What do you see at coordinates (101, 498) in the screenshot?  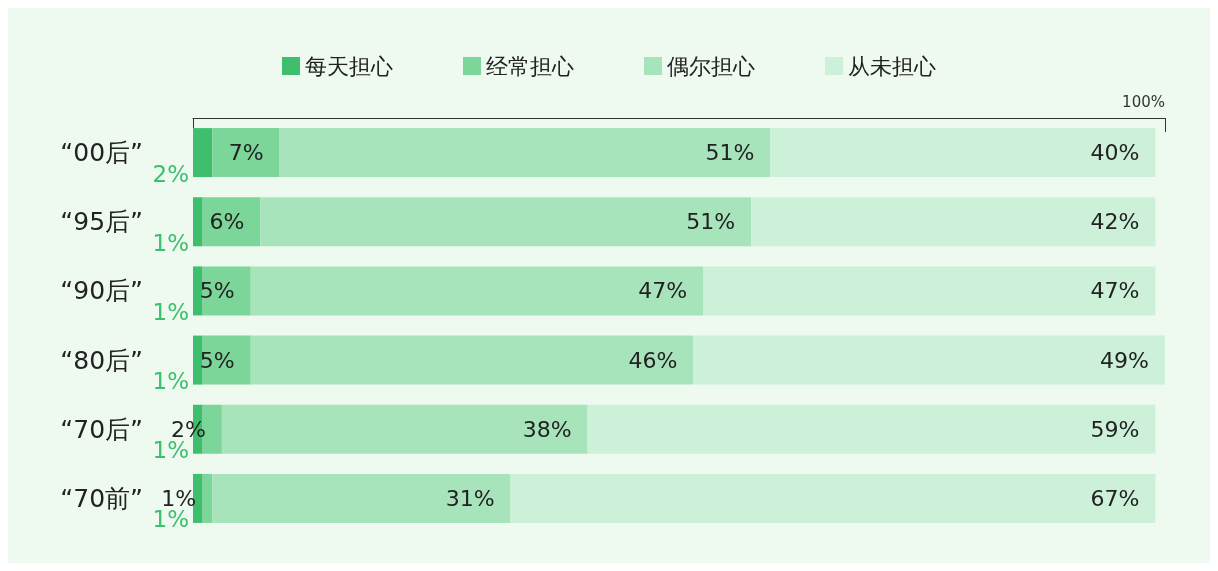 I see `y-tick-label: “70前”` at bounding box center [101, 498].